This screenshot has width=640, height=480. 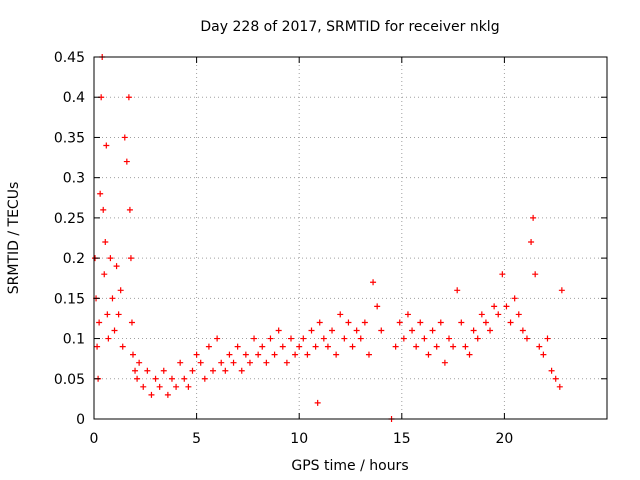 I want to click on y-tick-label: 0.25, so click(x=69, y=219).